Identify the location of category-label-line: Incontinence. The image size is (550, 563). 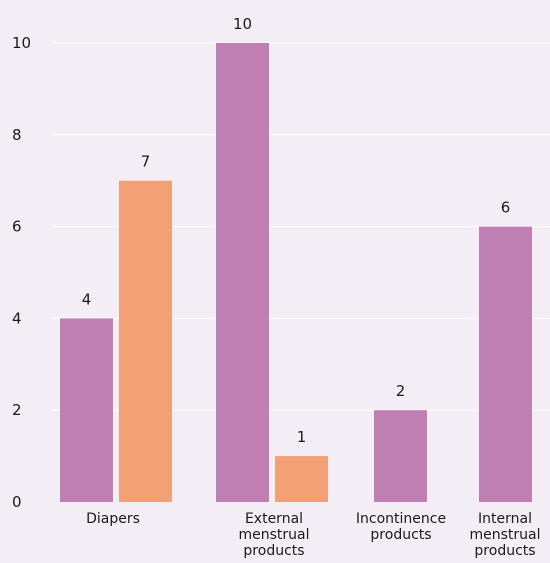
(401, 519).